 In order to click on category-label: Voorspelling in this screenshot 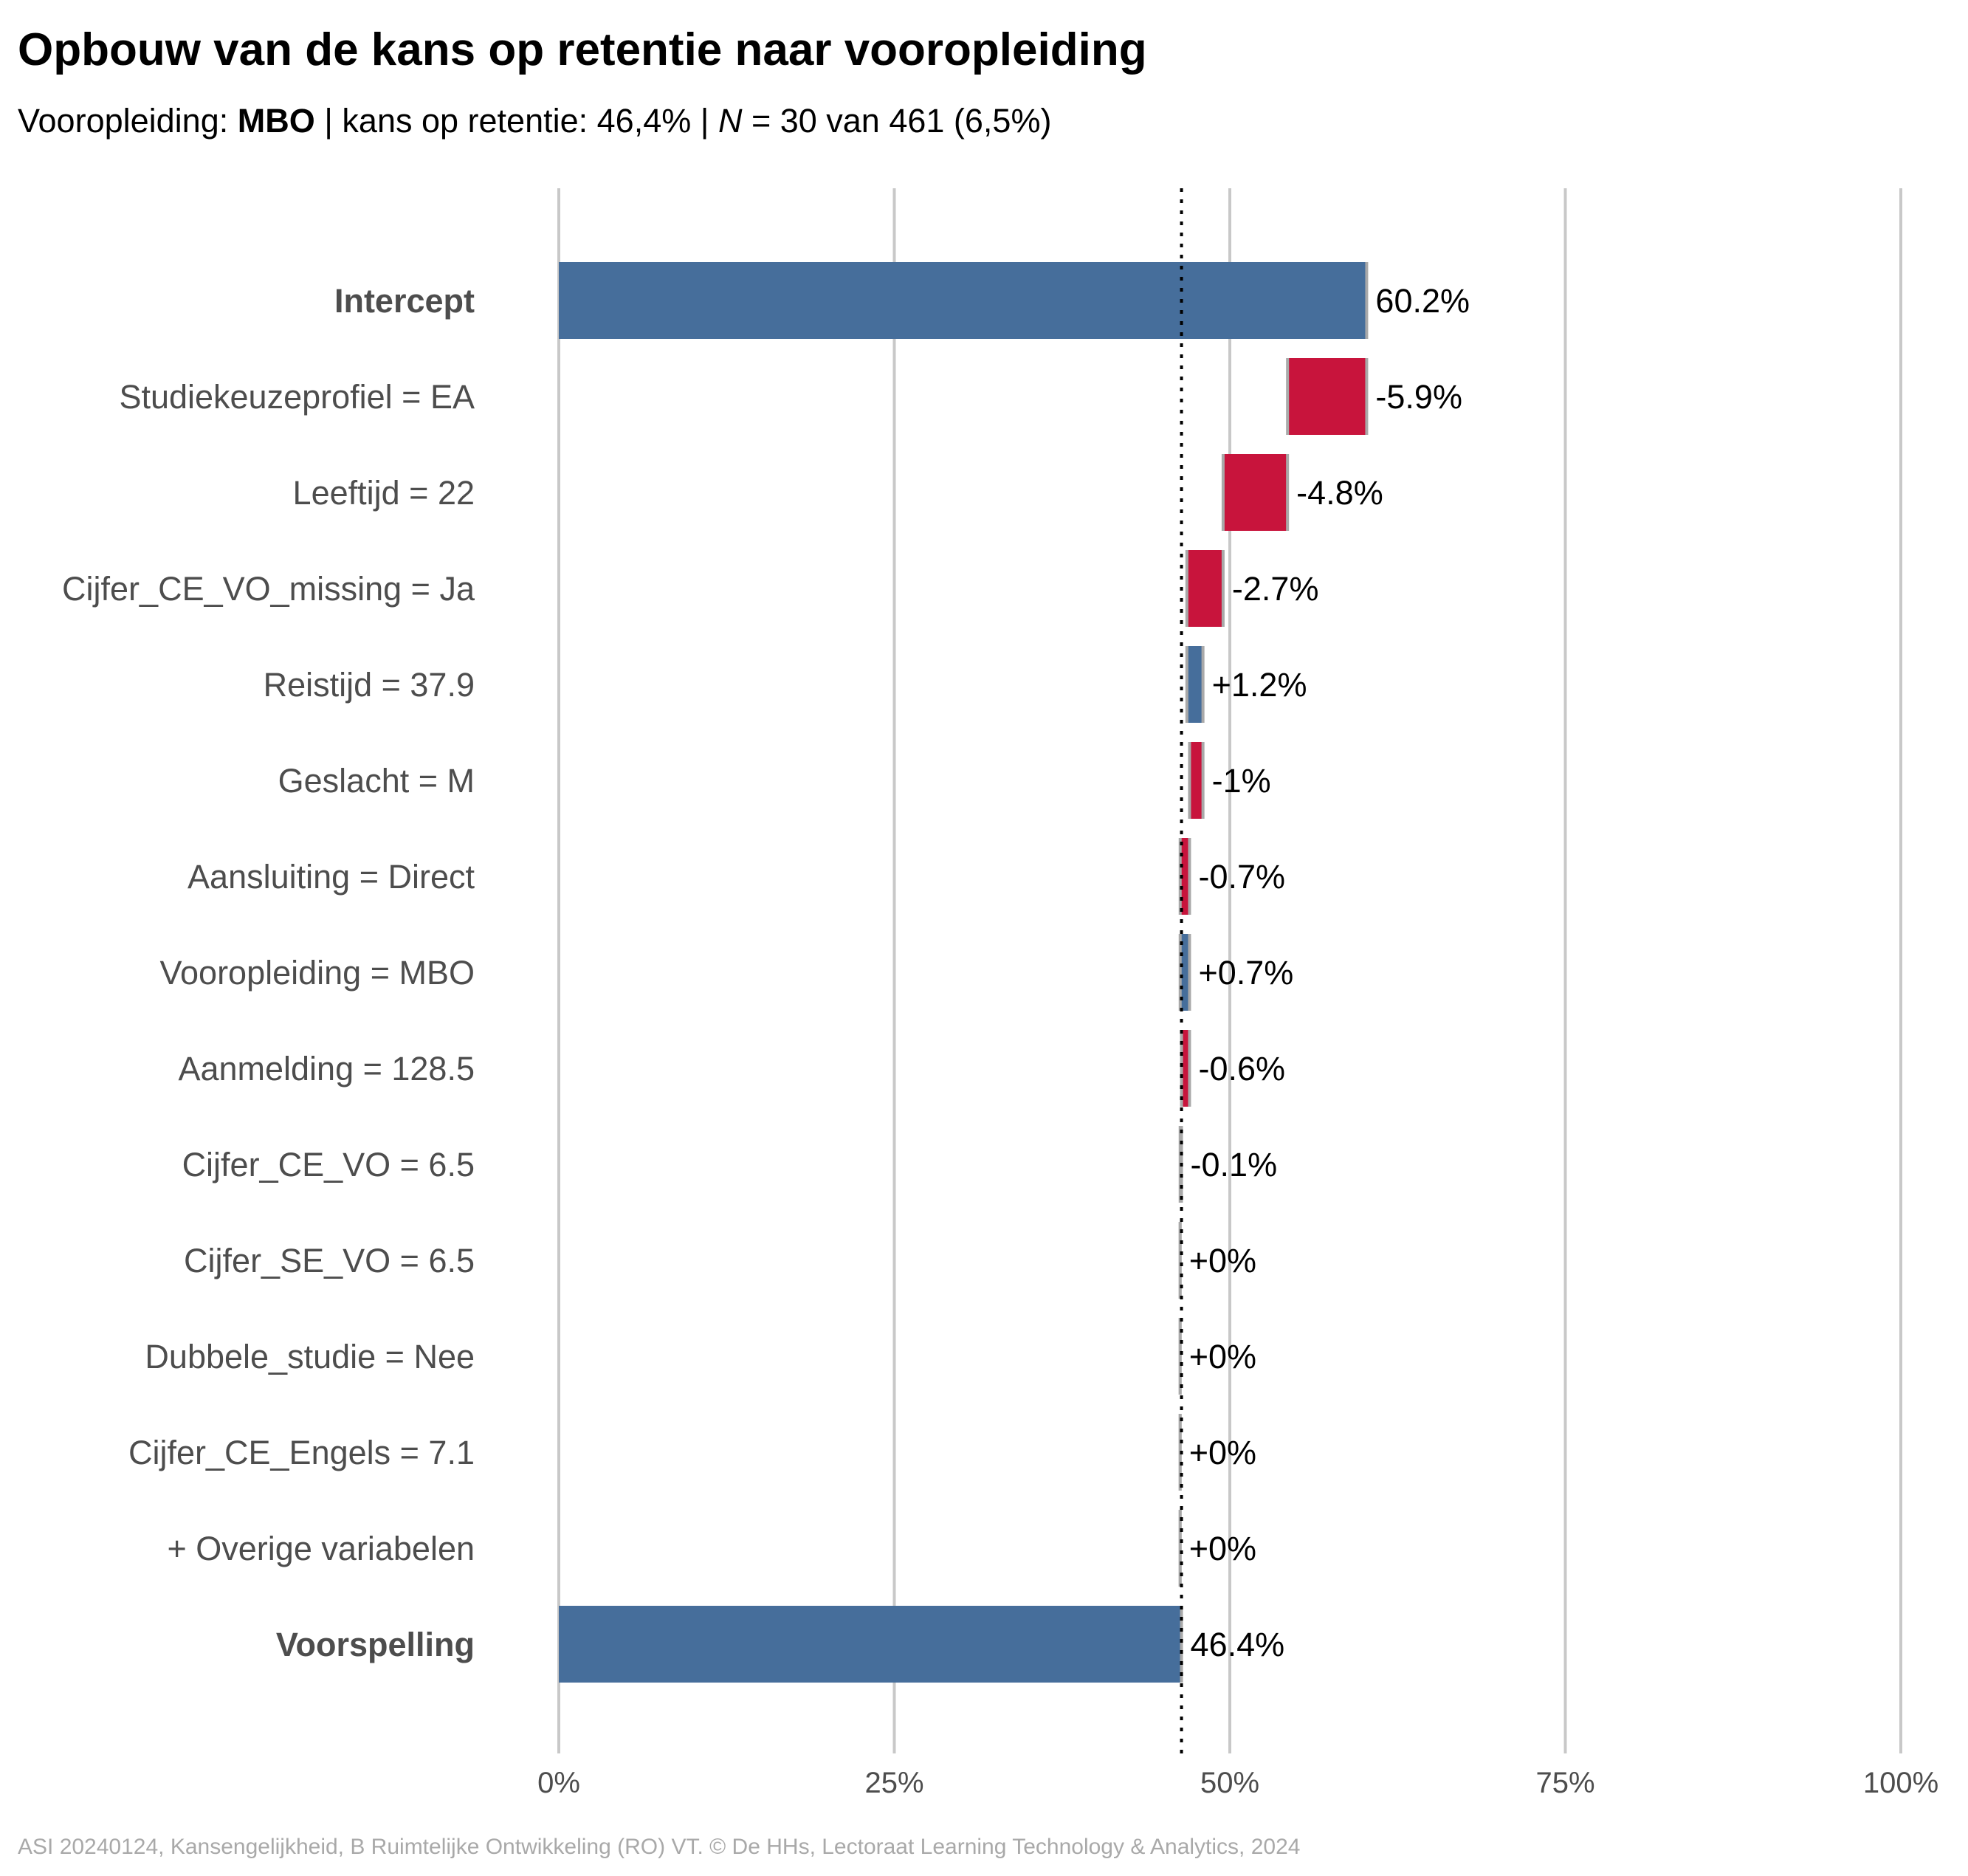, I will do `click(375, 1645)`.